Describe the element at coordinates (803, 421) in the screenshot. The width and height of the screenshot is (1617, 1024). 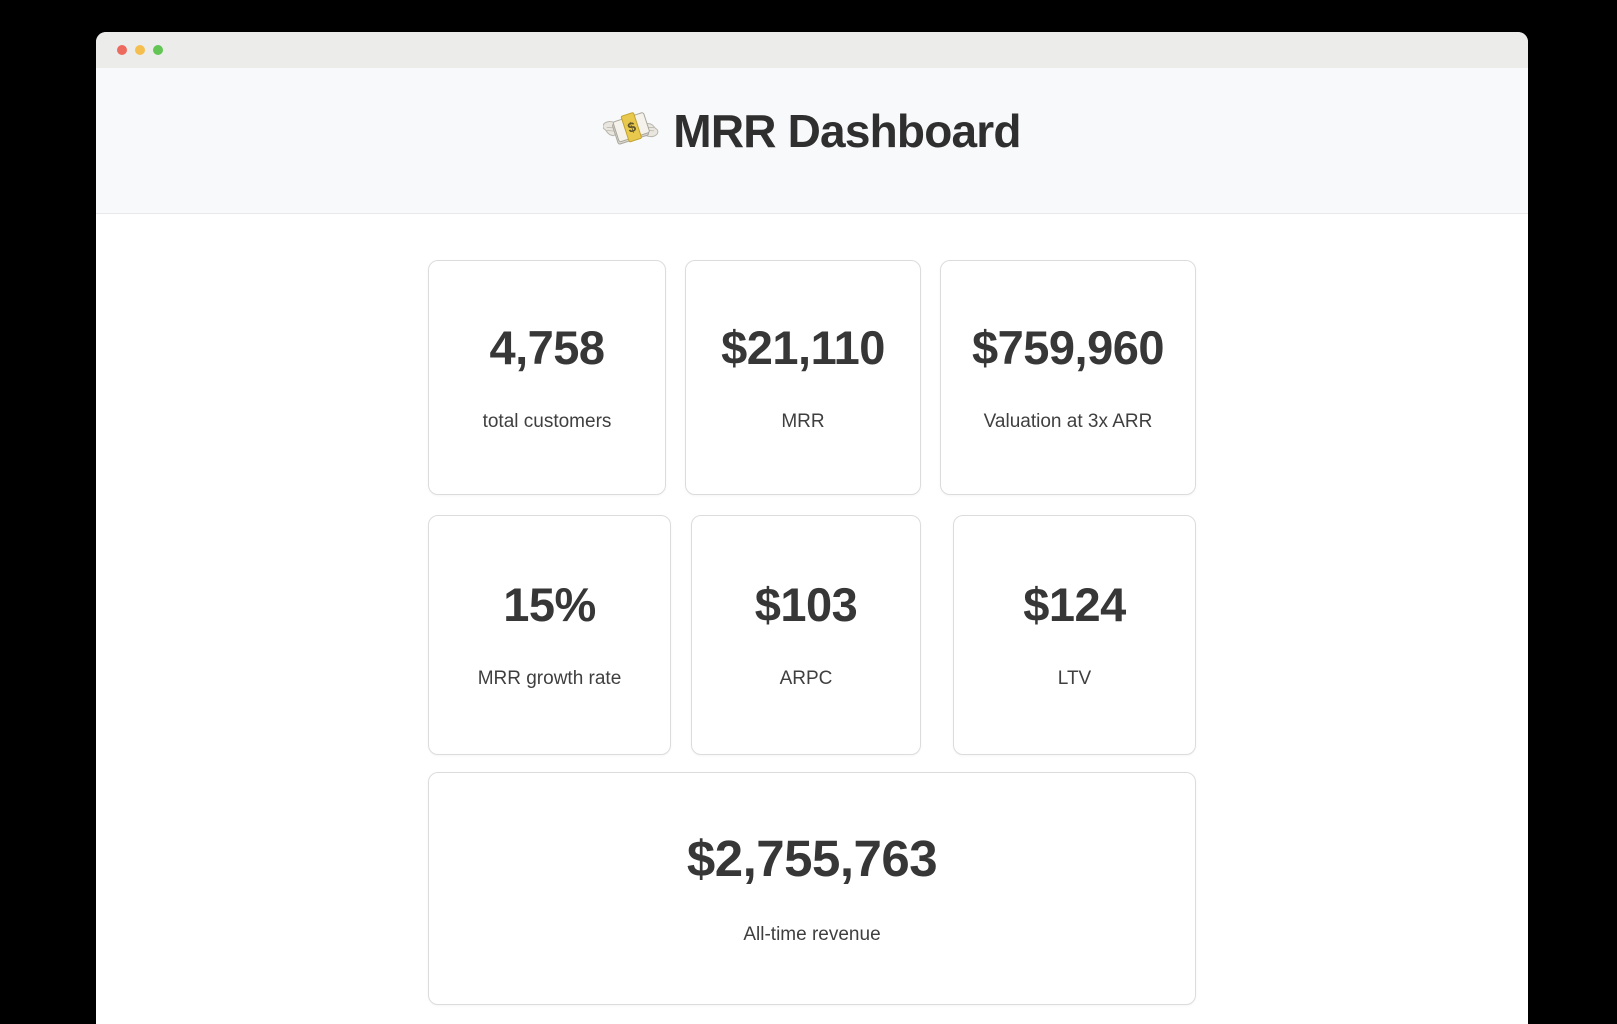
I see `metric-label: MRR` at that location.